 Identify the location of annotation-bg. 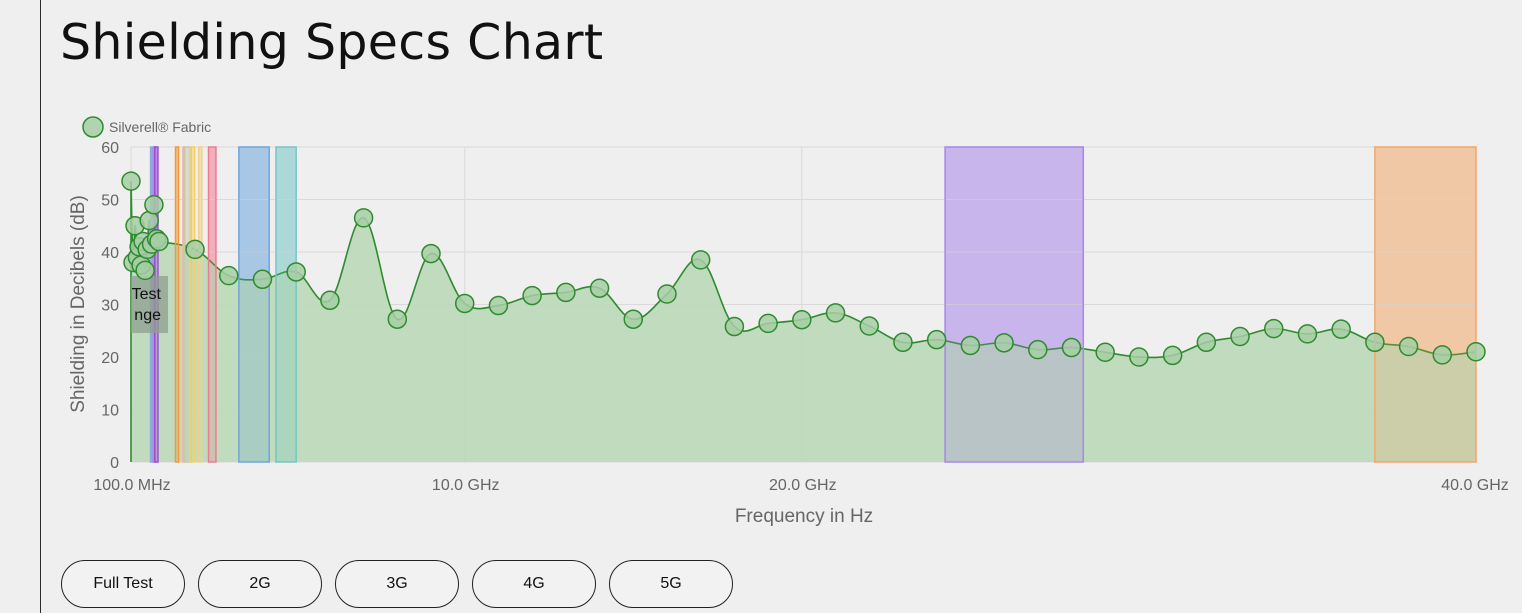
(149, 304).